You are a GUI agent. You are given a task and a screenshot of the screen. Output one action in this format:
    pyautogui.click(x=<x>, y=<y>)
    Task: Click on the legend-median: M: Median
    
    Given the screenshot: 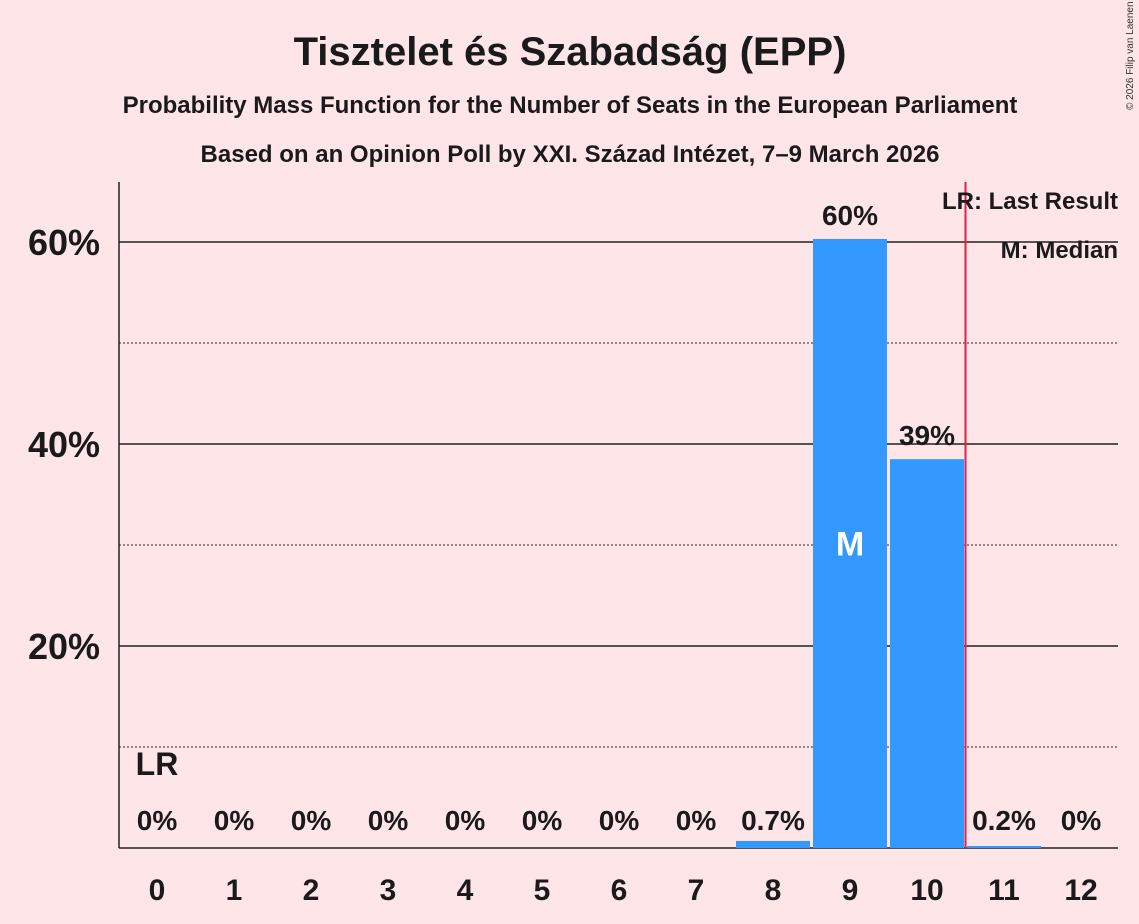 What is the action you would take?
    pyautogui.click(x=1059, y=250)
    